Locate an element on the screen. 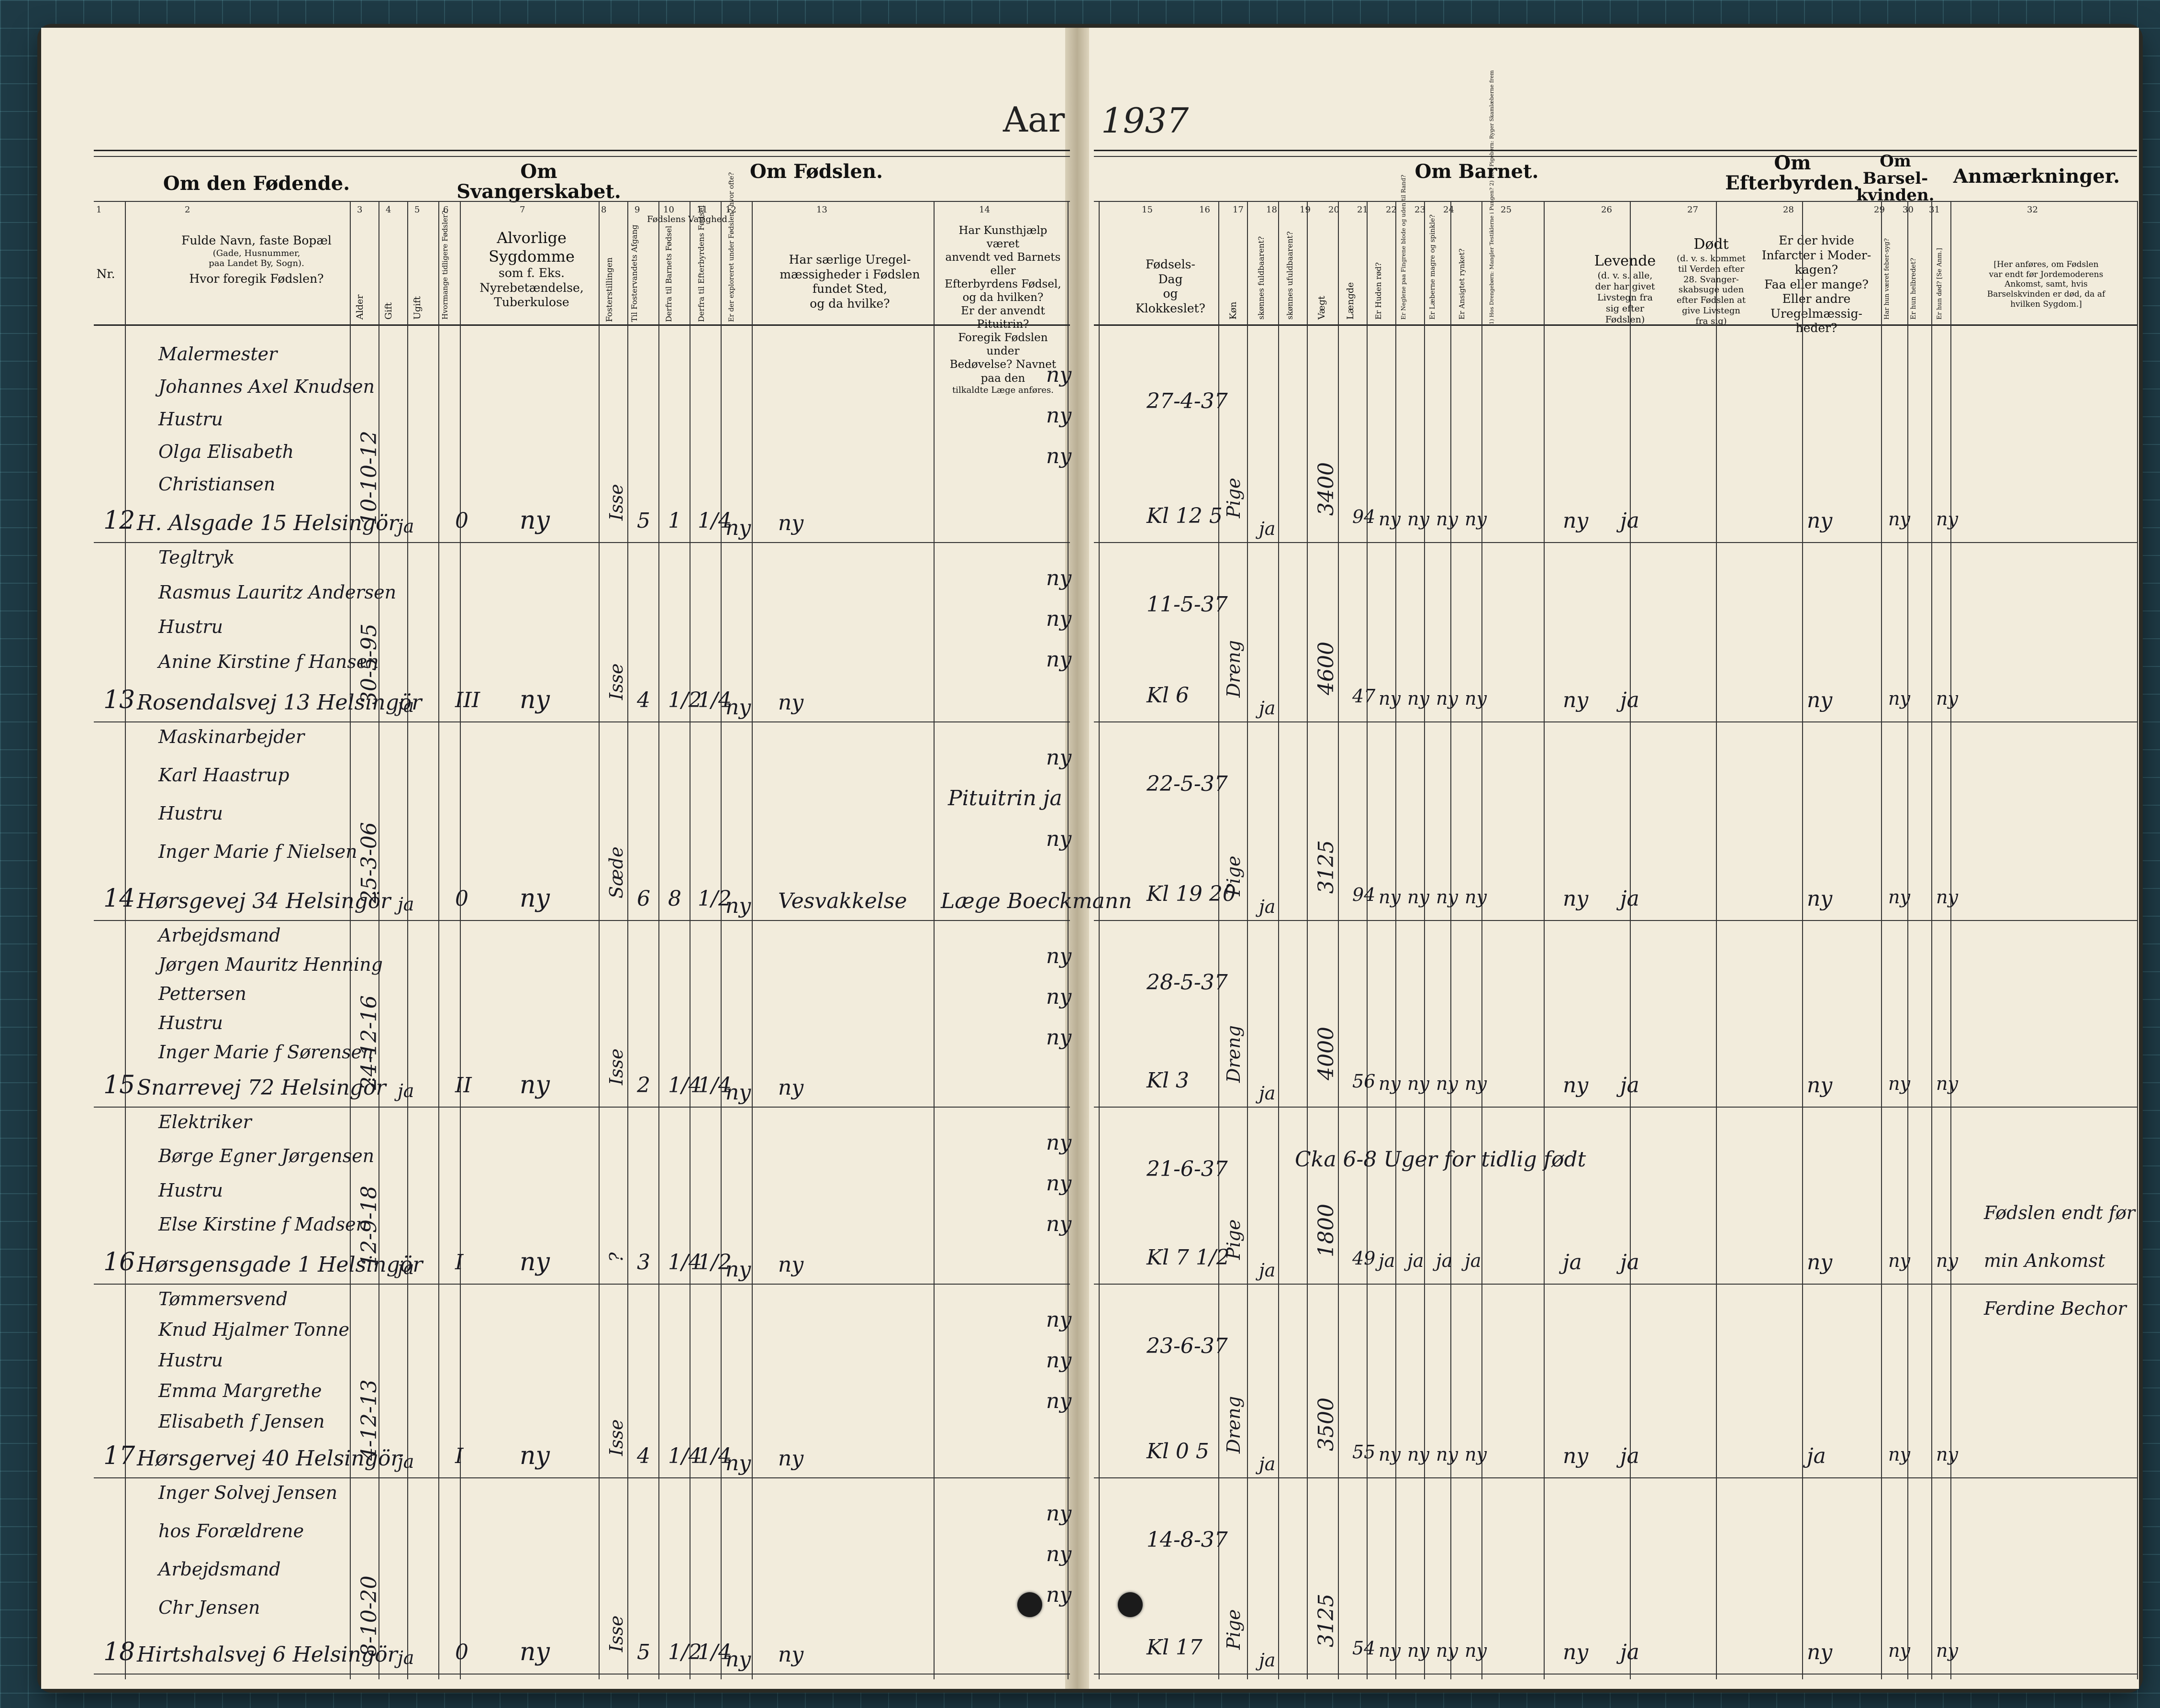 This screenshot has height=1708, width=2160. section-om-svangerskabet: Om Svangerskabet. is located at coordinates (538, 182).